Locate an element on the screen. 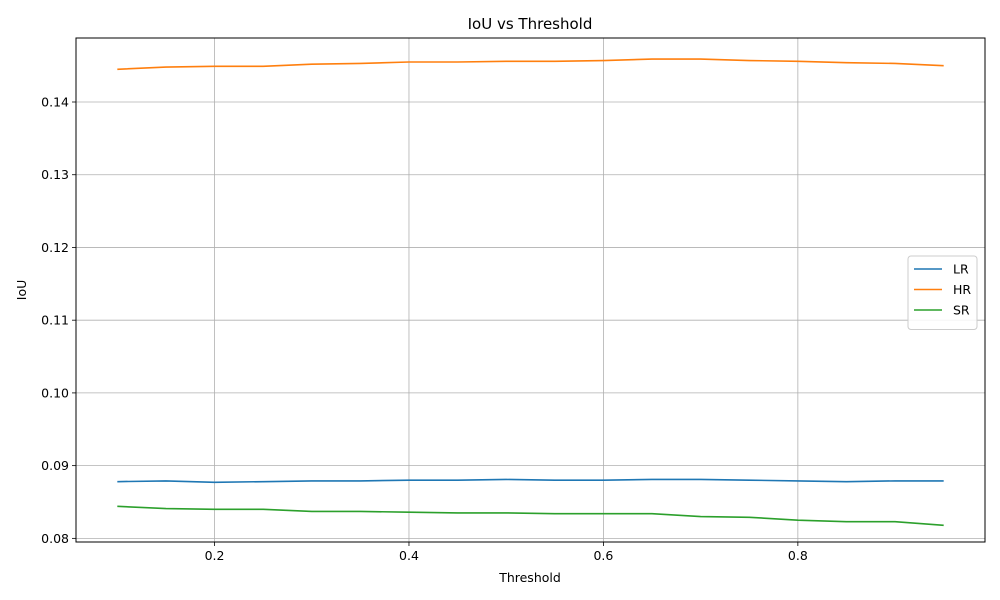 This screenshot has height=600, width=1000. y-tick-label: 0.11 is located at coordinates (55, 320).